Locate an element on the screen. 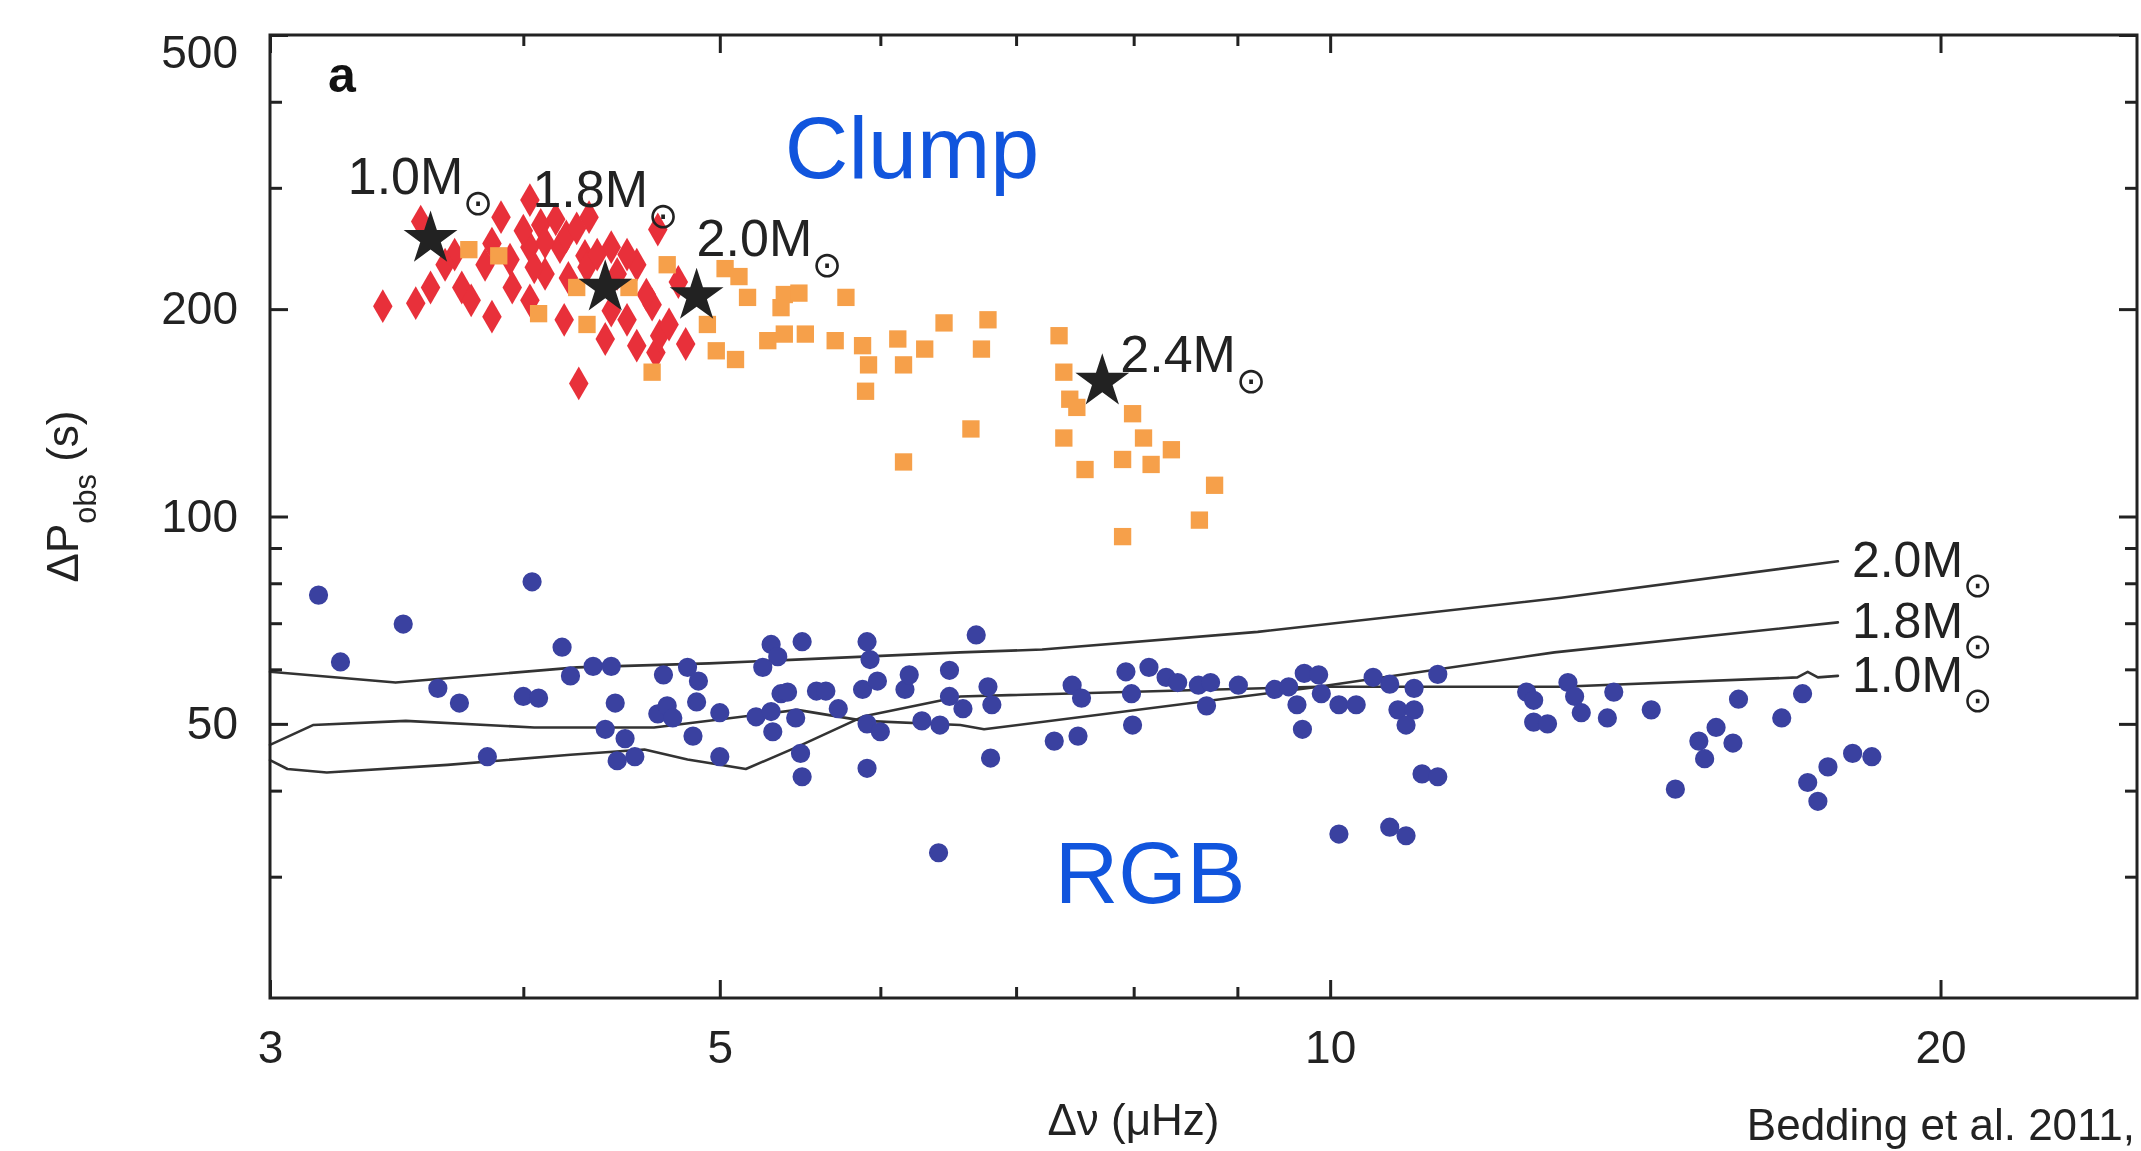  annotation: 1.0M$_{⊙}$ is located at coordinates (420, 184).